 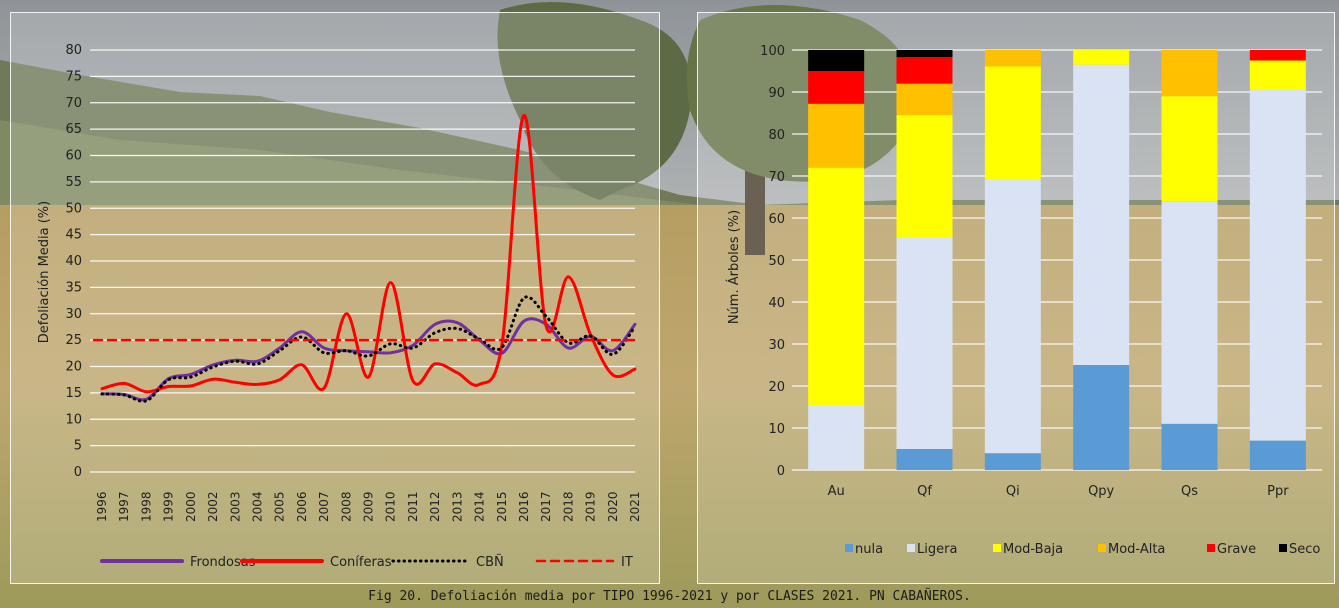 I want to click on legend-swatch-seco, so click(x=1283, y=548).